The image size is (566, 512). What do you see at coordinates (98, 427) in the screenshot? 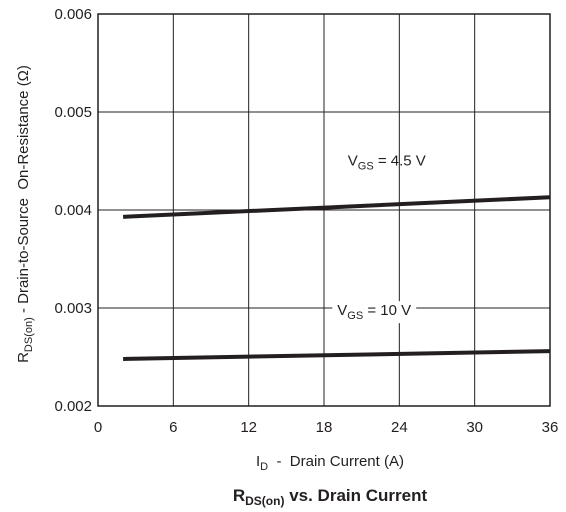
I see `x-tick-label: 0` at bounding box center [98, 427].